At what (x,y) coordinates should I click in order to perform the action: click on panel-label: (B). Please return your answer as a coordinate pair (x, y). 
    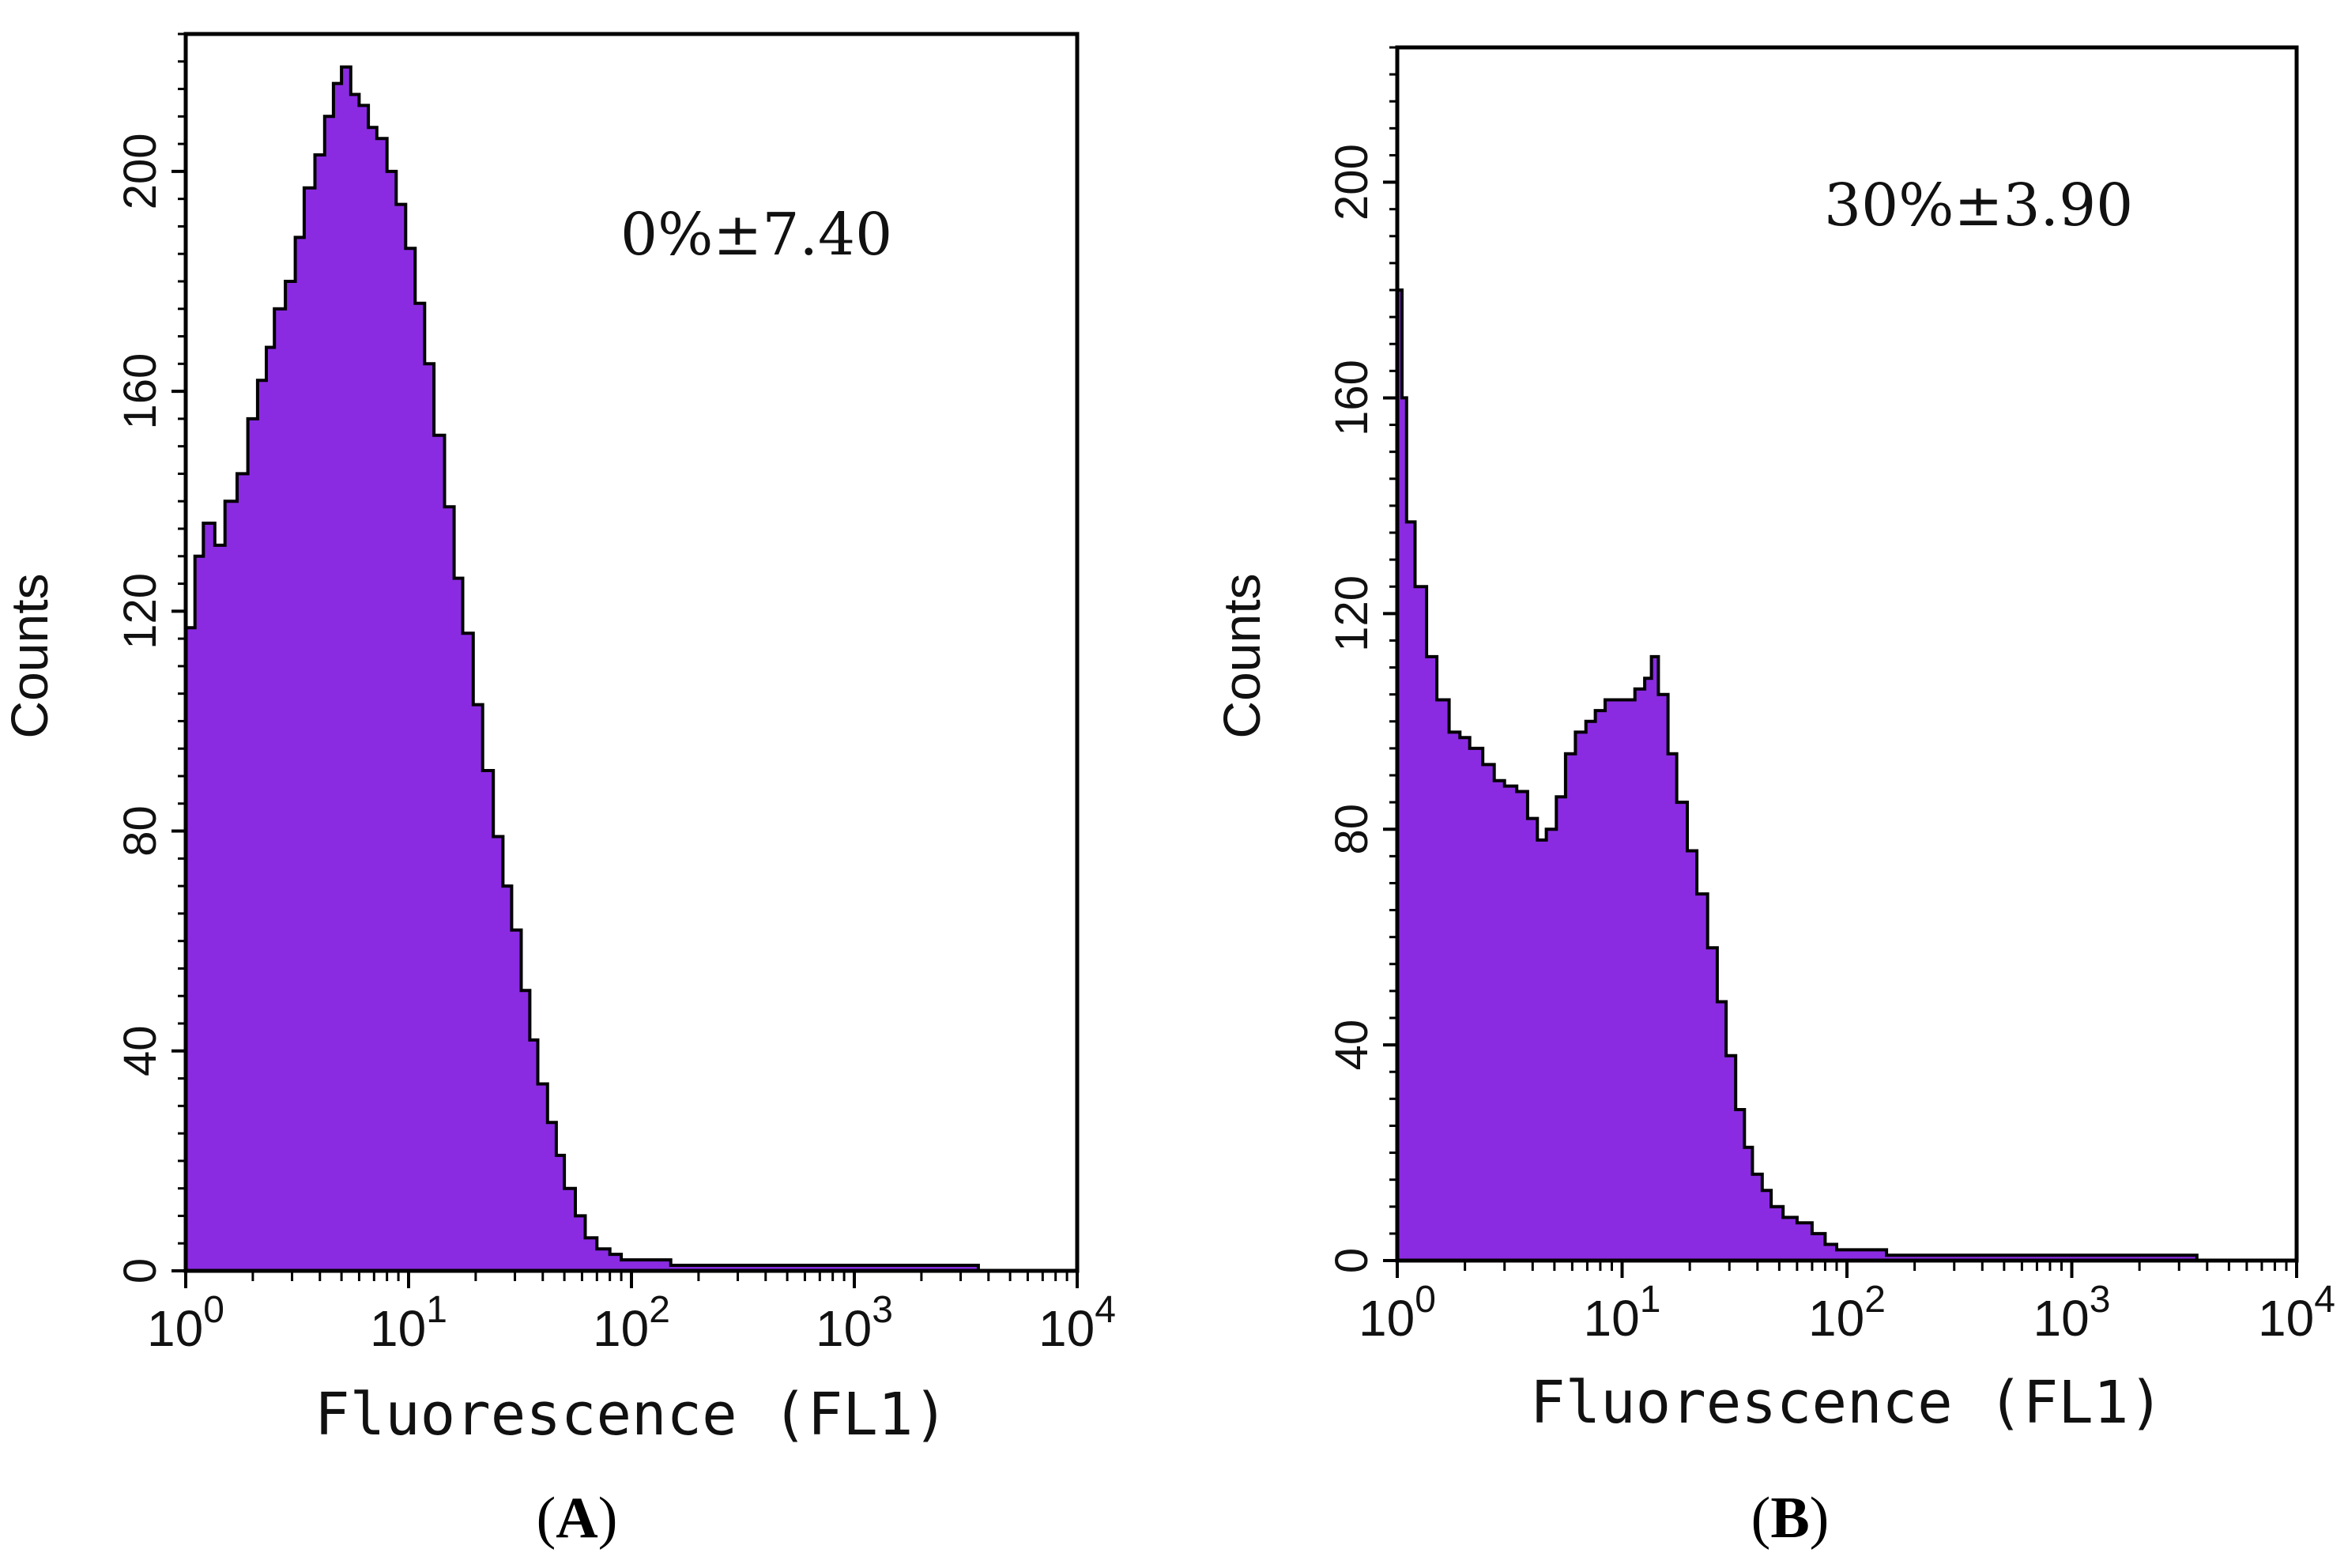
    Looking at the image, I should click on (1790, 1518).